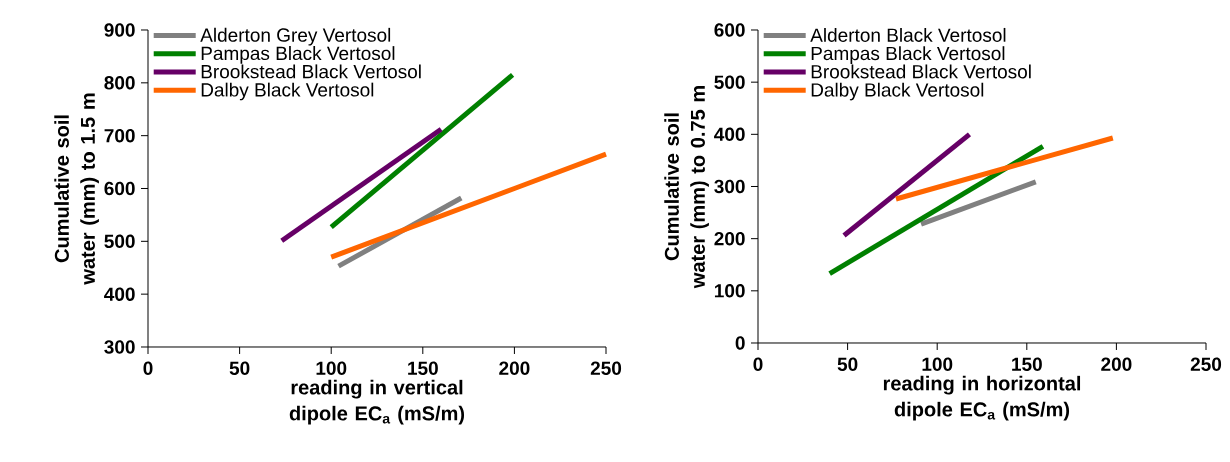 This screenshot has height=462, width=1230. I want to click on y-axis-title: Cumulative soil water (mm) to 1.5 m, so click(76, 189).